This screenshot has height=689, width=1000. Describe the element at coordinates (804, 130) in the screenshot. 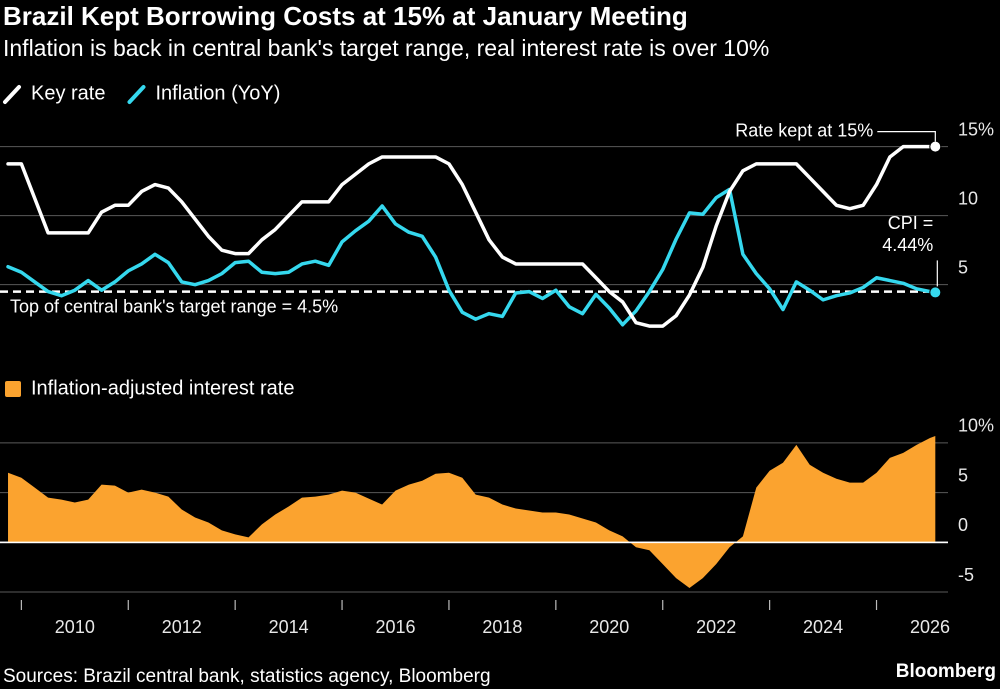

I see `annotation: Rate kept at 15%` at that location.